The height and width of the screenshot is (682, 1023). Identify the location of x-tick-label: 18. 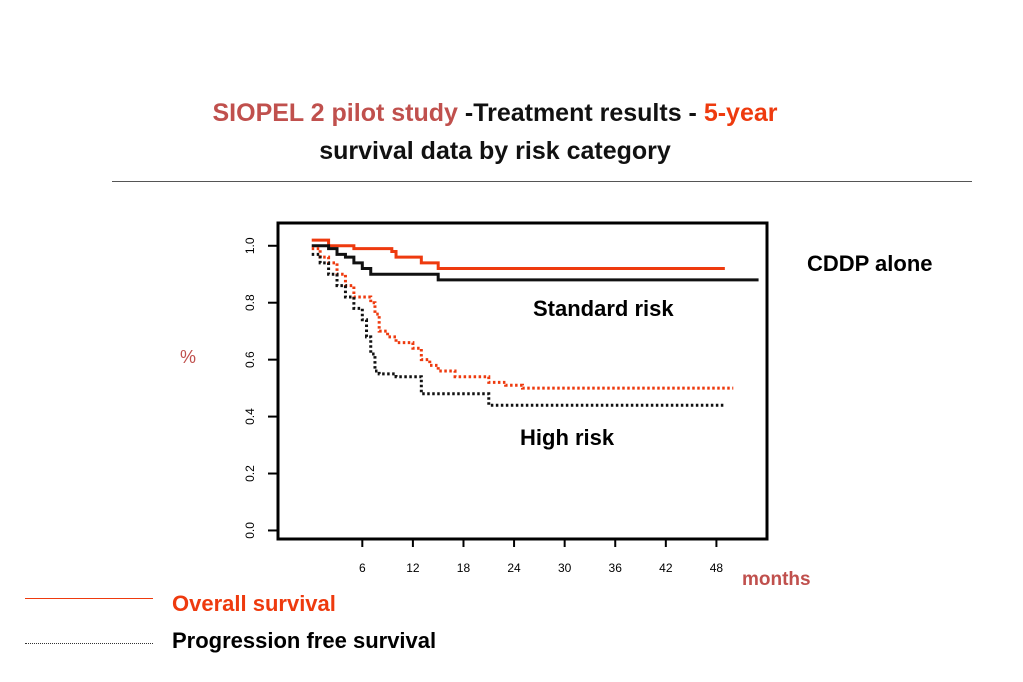
(464, 568).